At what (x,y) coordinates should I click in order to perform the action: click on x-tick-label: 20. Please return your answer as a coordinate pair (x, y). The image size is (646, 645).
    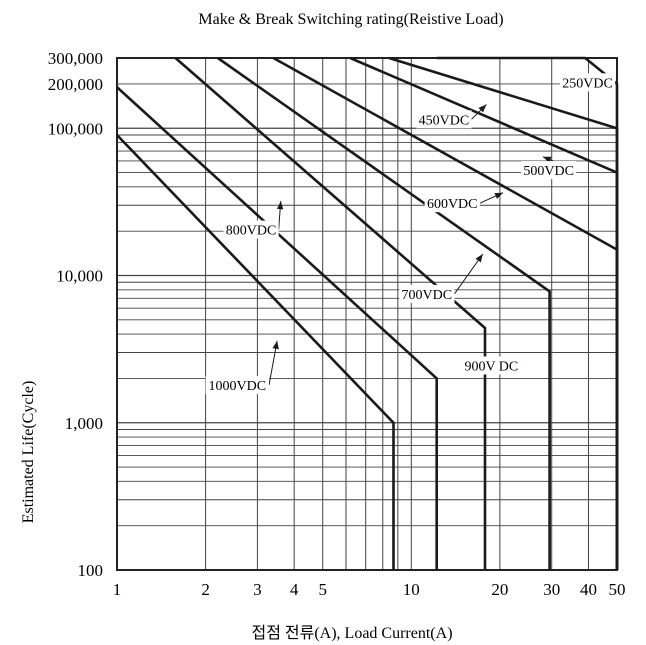
    Looking at the image, I should click on (499, 589).